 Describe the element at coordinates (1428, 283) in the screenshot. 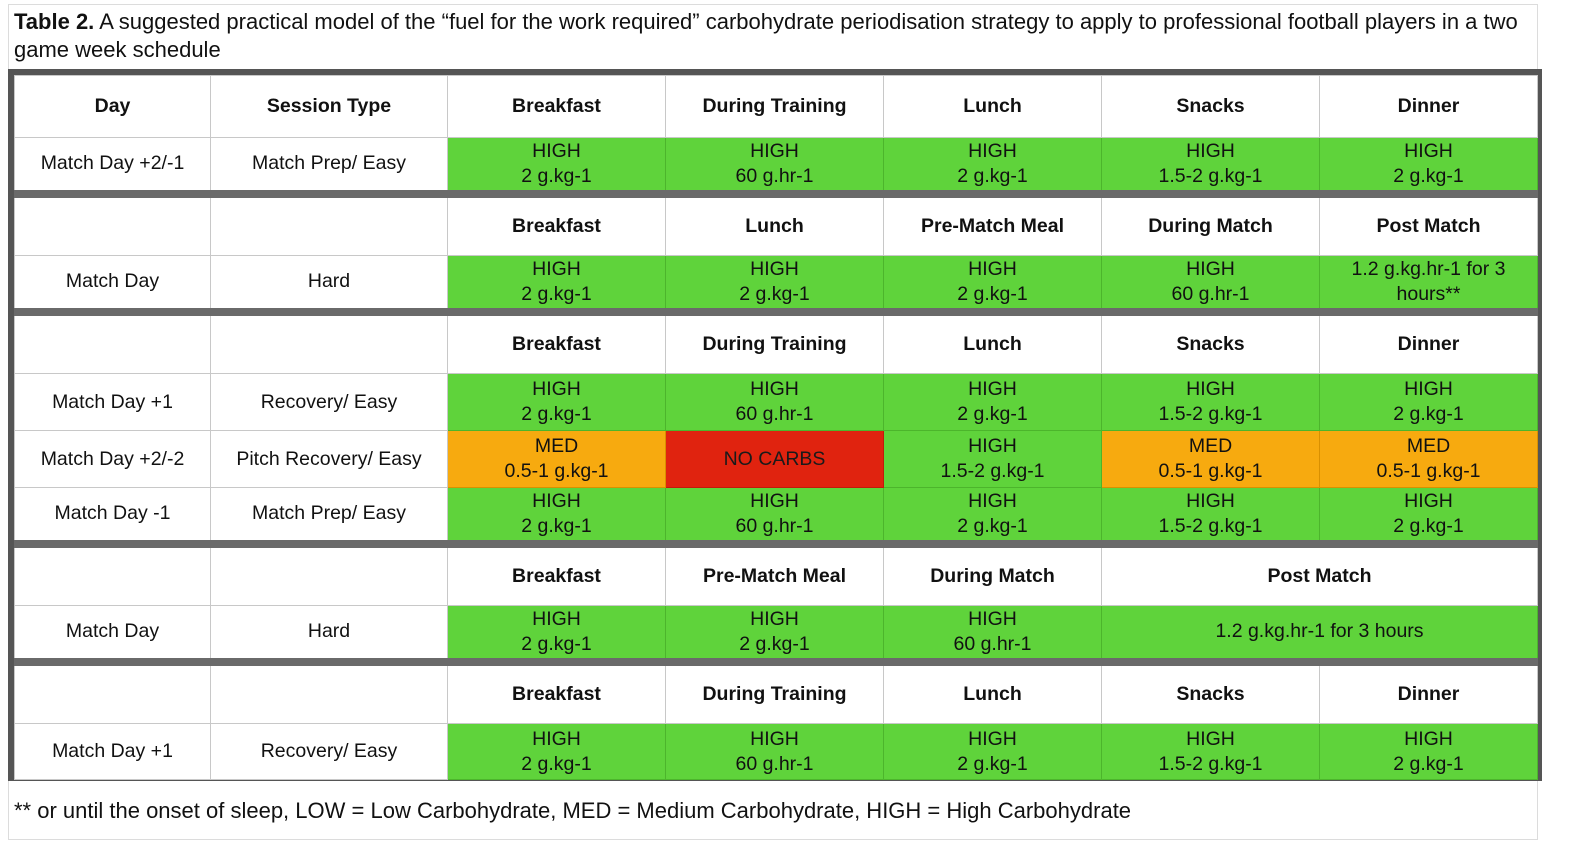

I see `carb-cell-high: 1.2 g.kg.hr-1 for 3 hours**` at that location.